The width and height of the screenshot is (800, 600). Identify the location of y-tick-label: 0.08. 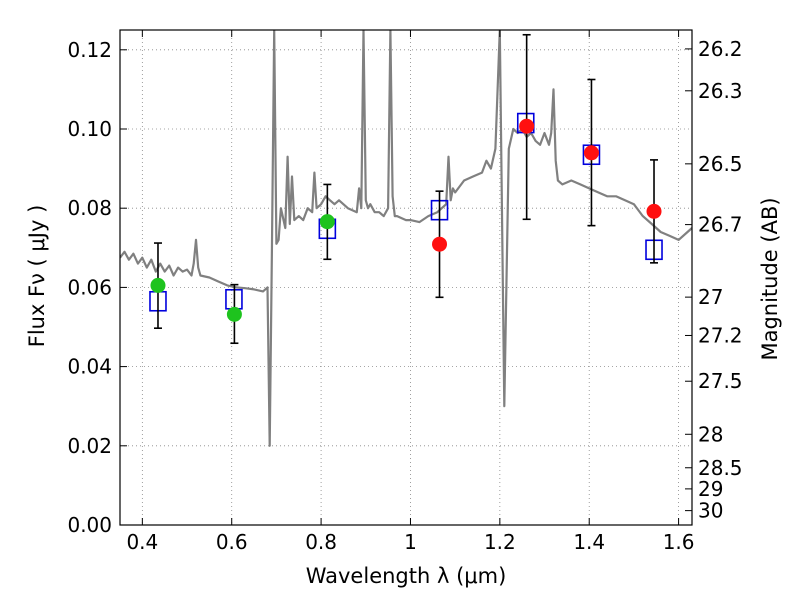
(89, 208).